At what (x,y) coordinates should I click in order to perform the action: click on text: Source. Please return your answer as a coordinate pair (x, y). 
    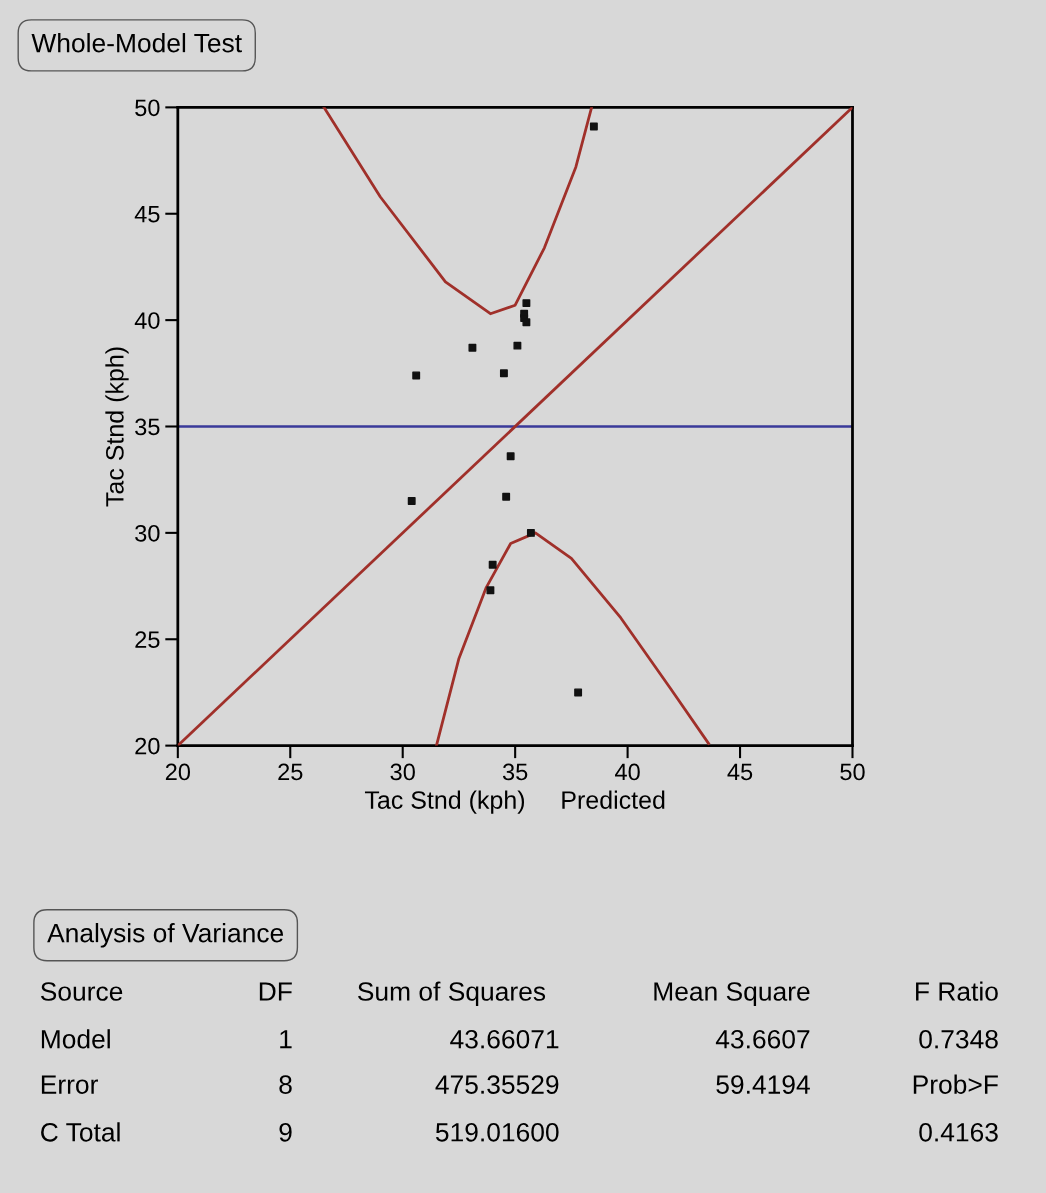
    Looking at the image, I should click on (81, 991).